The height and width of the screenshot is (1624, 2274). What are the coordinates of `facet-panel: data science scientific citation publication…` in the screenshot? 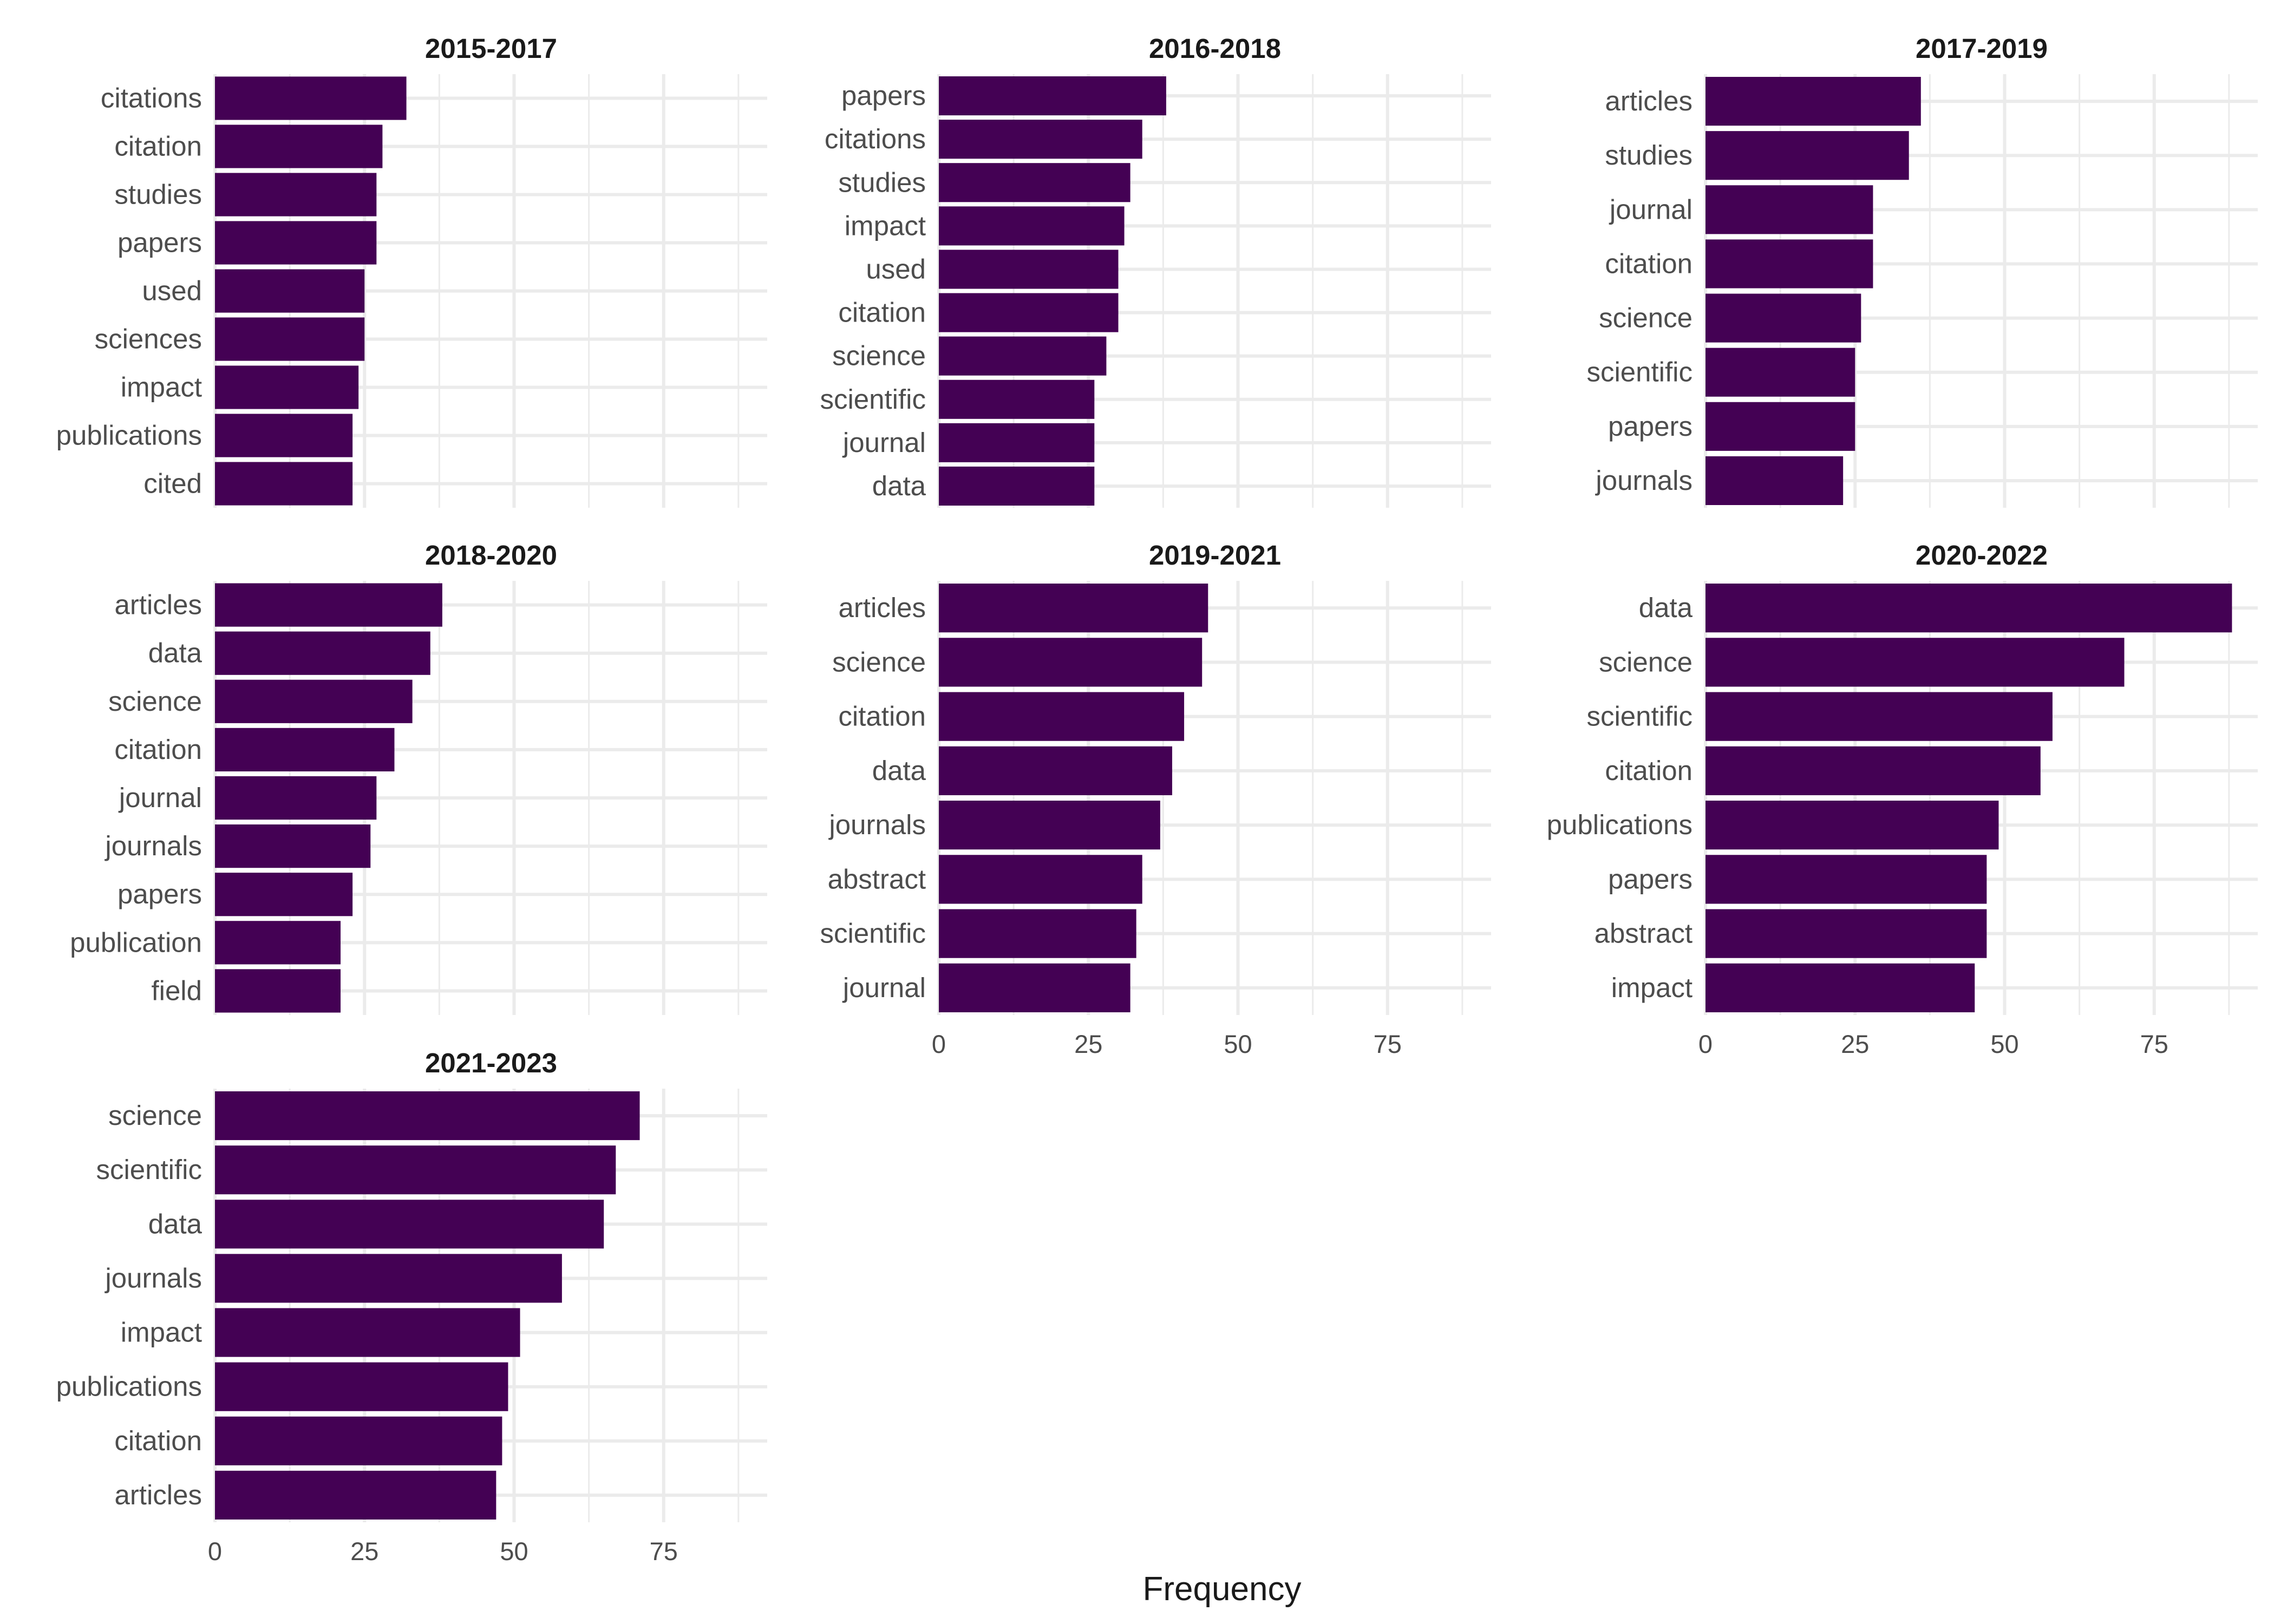 It's located at (1903, 799).